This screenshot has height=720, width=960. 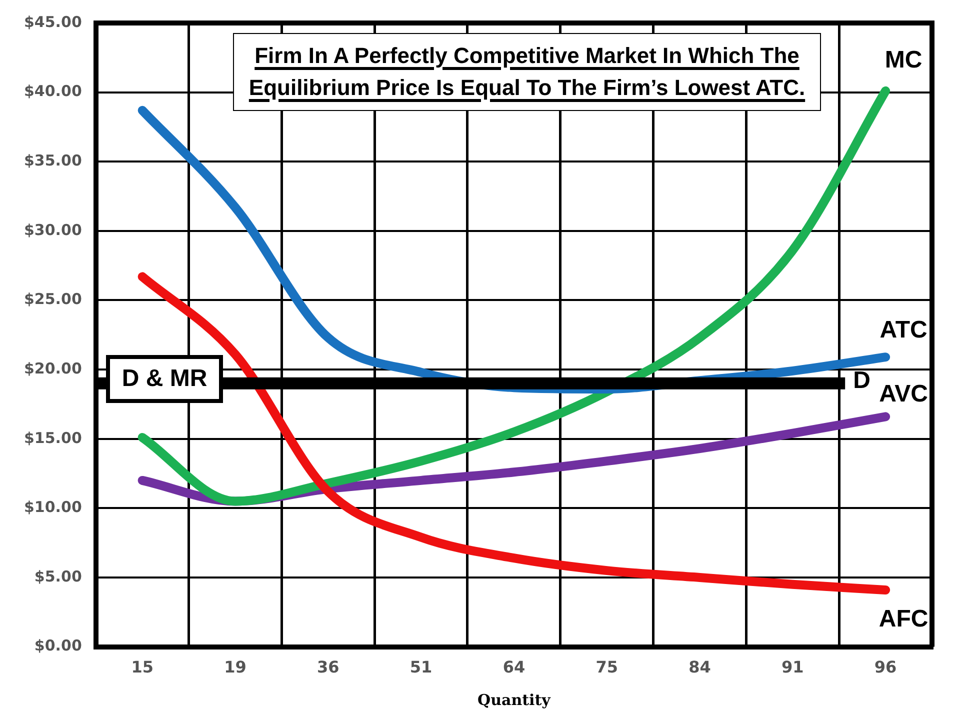 I want to click on x-tick-label: 84, so click(x=699, y=667).